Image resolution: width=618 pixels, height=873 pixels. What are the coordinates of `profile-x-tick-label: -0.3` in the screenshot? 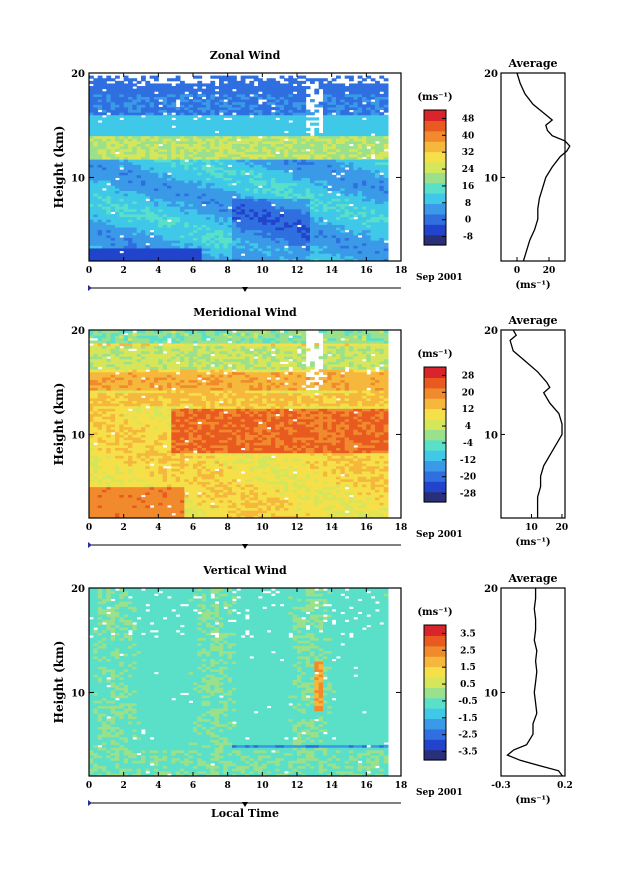 It's located at (500, 786).